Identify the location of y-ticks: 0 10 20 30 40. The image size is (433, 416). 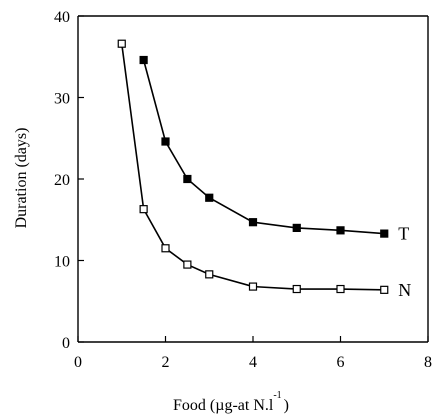
(69, 180).